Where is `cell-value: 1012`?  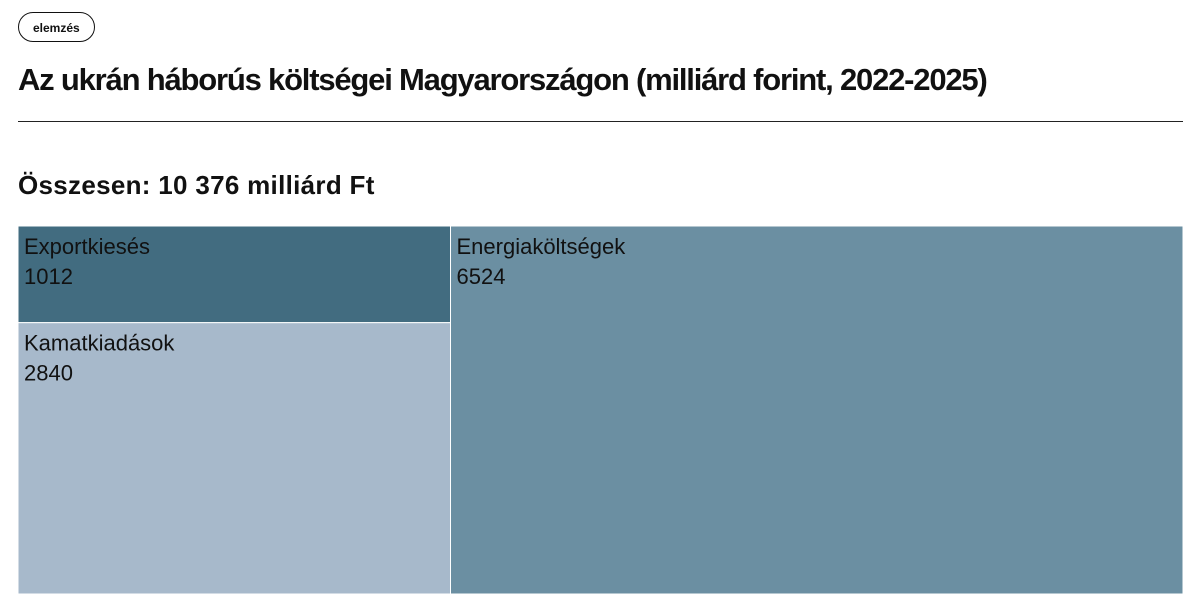
cell-value: 1012 is located at coordinates (48, 276).